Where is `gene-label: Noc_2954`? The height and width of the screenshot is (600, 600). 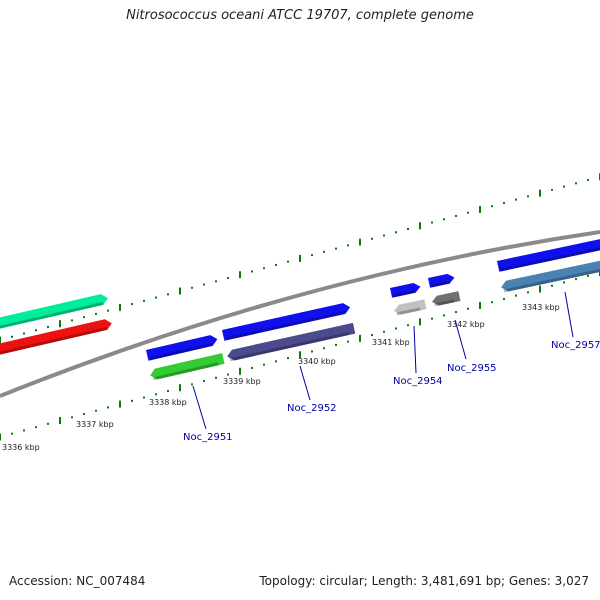 gene-label: Noc_2954 is located at coordinates (418, 381).